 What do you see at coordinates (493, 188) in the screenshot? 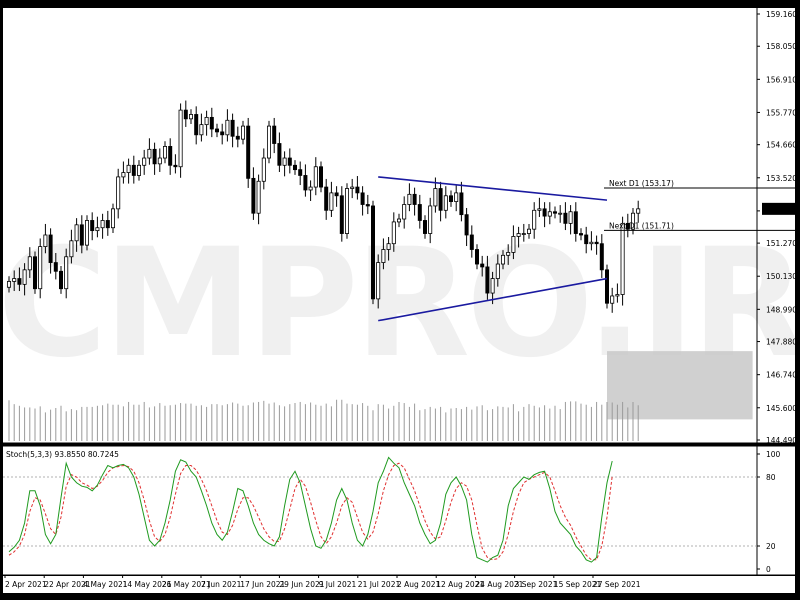
I see `trendline-upper` at bounding box center [493, 188].